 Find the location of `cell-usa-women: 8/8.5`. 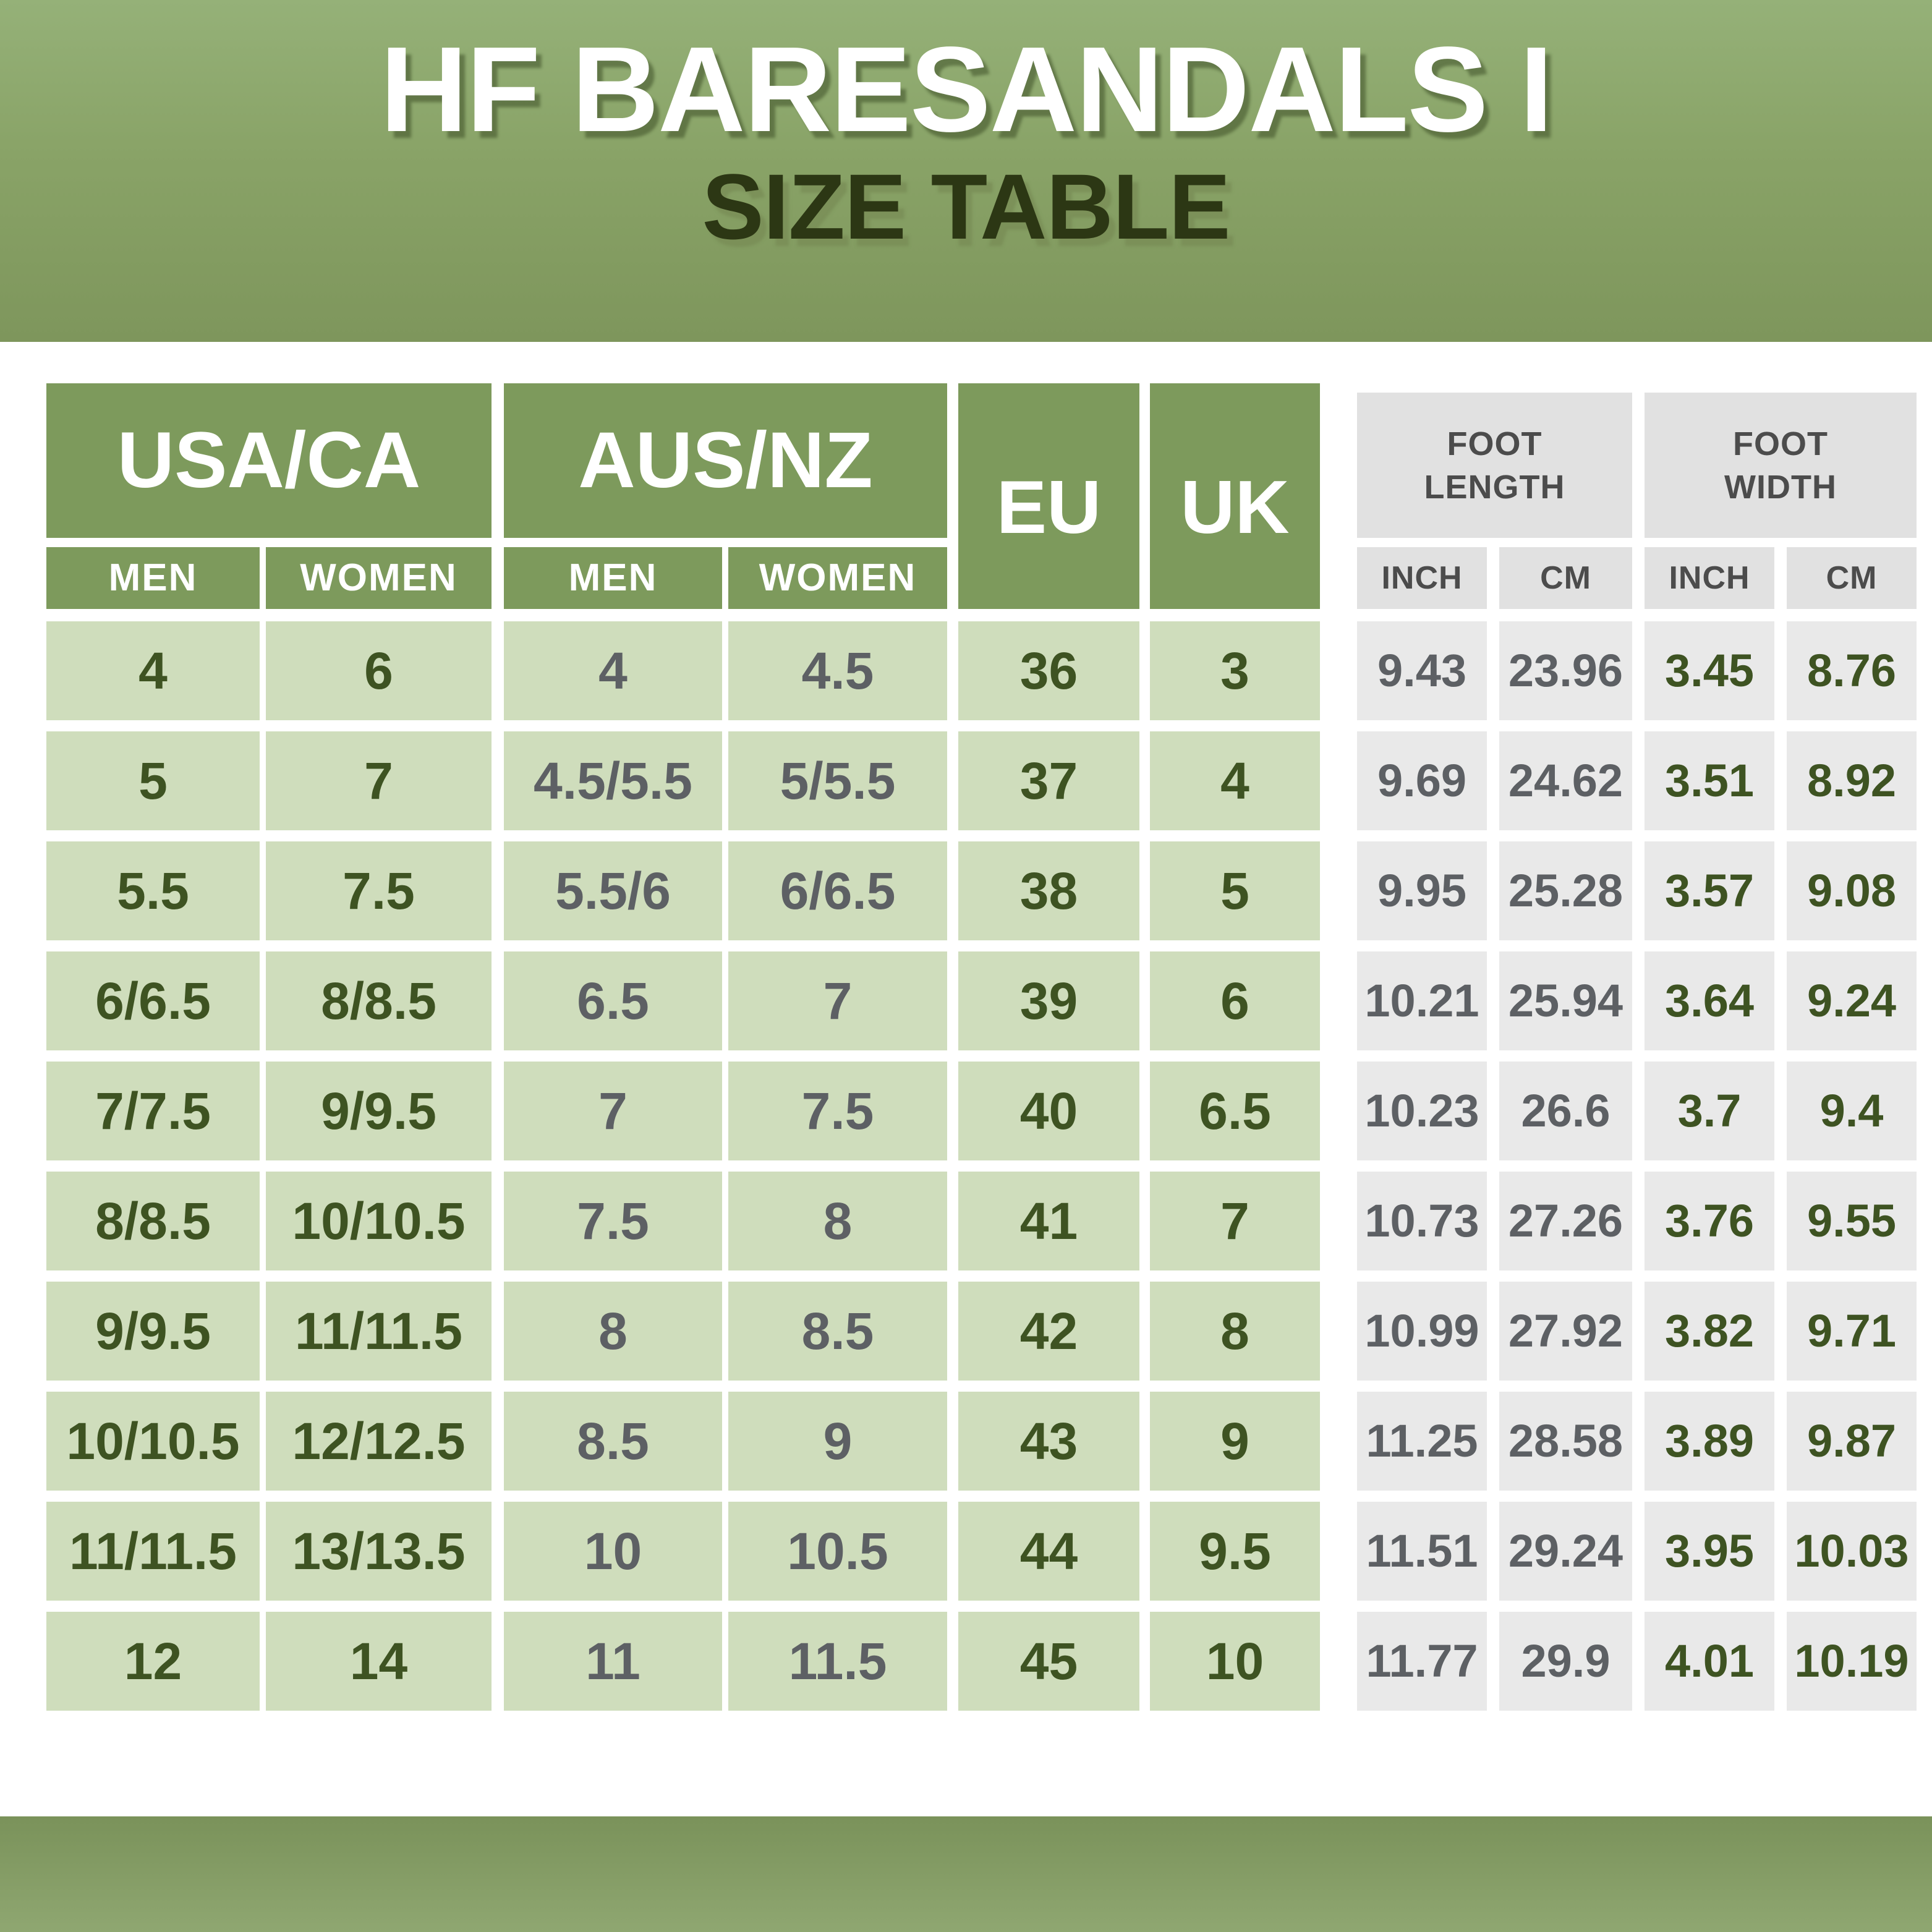

cell-usa-women: 8/8.5 is located at coordinates (379, 1001).